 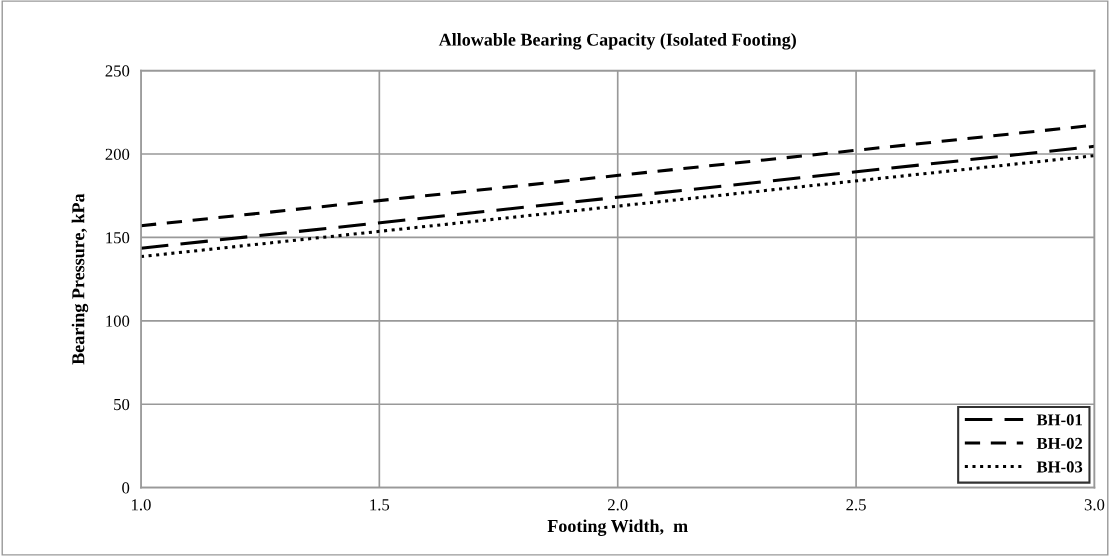 What do you see at coordinates (1059, 467) in the screenshot?
I see `legend-label: BH-03` at bounding box center [1059, 467].